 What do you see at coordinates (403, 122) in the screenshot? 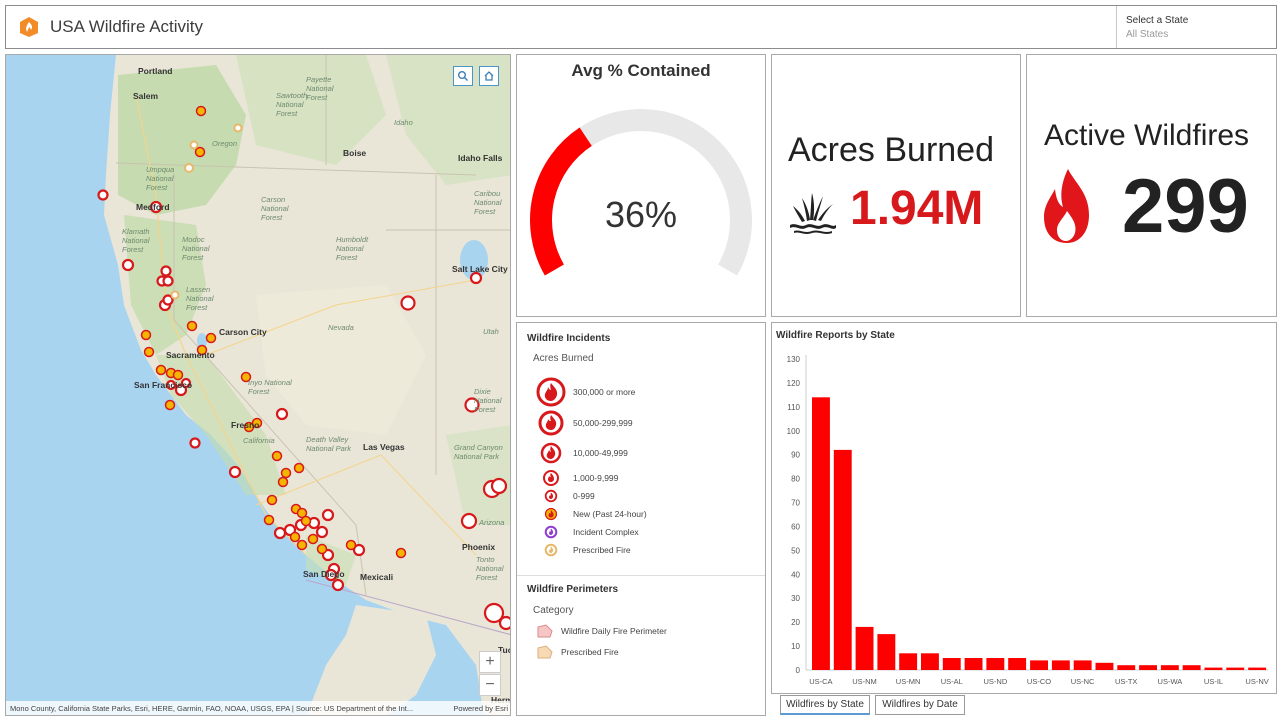
I see `map-label-idaho: Idaho` at bounding box center [403, 122].